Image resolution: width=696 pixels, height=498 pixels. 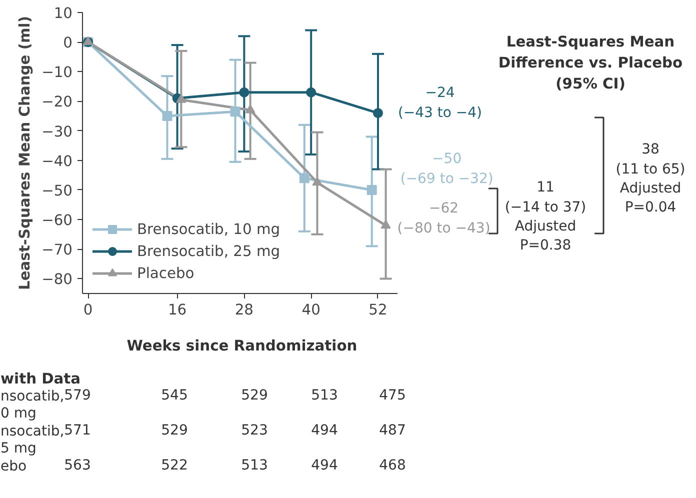 What do you see at coordinates (57, 250) in the screenshot?
I see `y-tick-label: −70` at bounding box center [57, 250].